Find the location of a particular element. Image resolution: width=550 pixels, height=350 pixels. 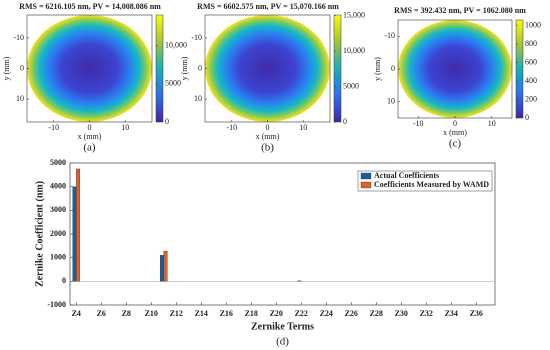

panel-title: RMS = 6216.105 nm, PV = 14,008.086 nm is located at coordinates (90, 6).